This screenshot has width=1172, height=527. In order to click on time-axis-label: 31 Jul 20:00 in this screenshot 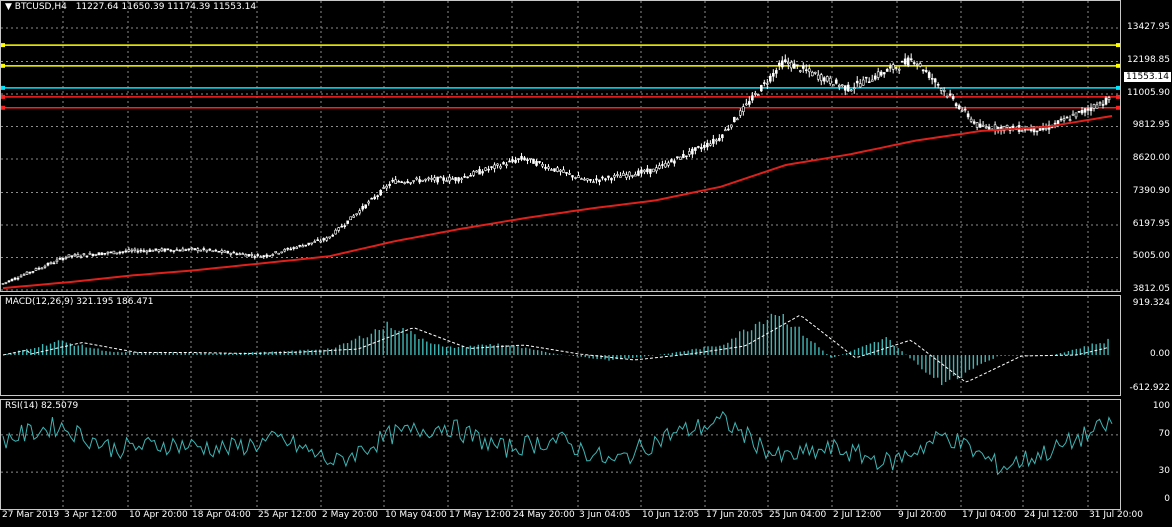, I will do `click(1116, 515)`.